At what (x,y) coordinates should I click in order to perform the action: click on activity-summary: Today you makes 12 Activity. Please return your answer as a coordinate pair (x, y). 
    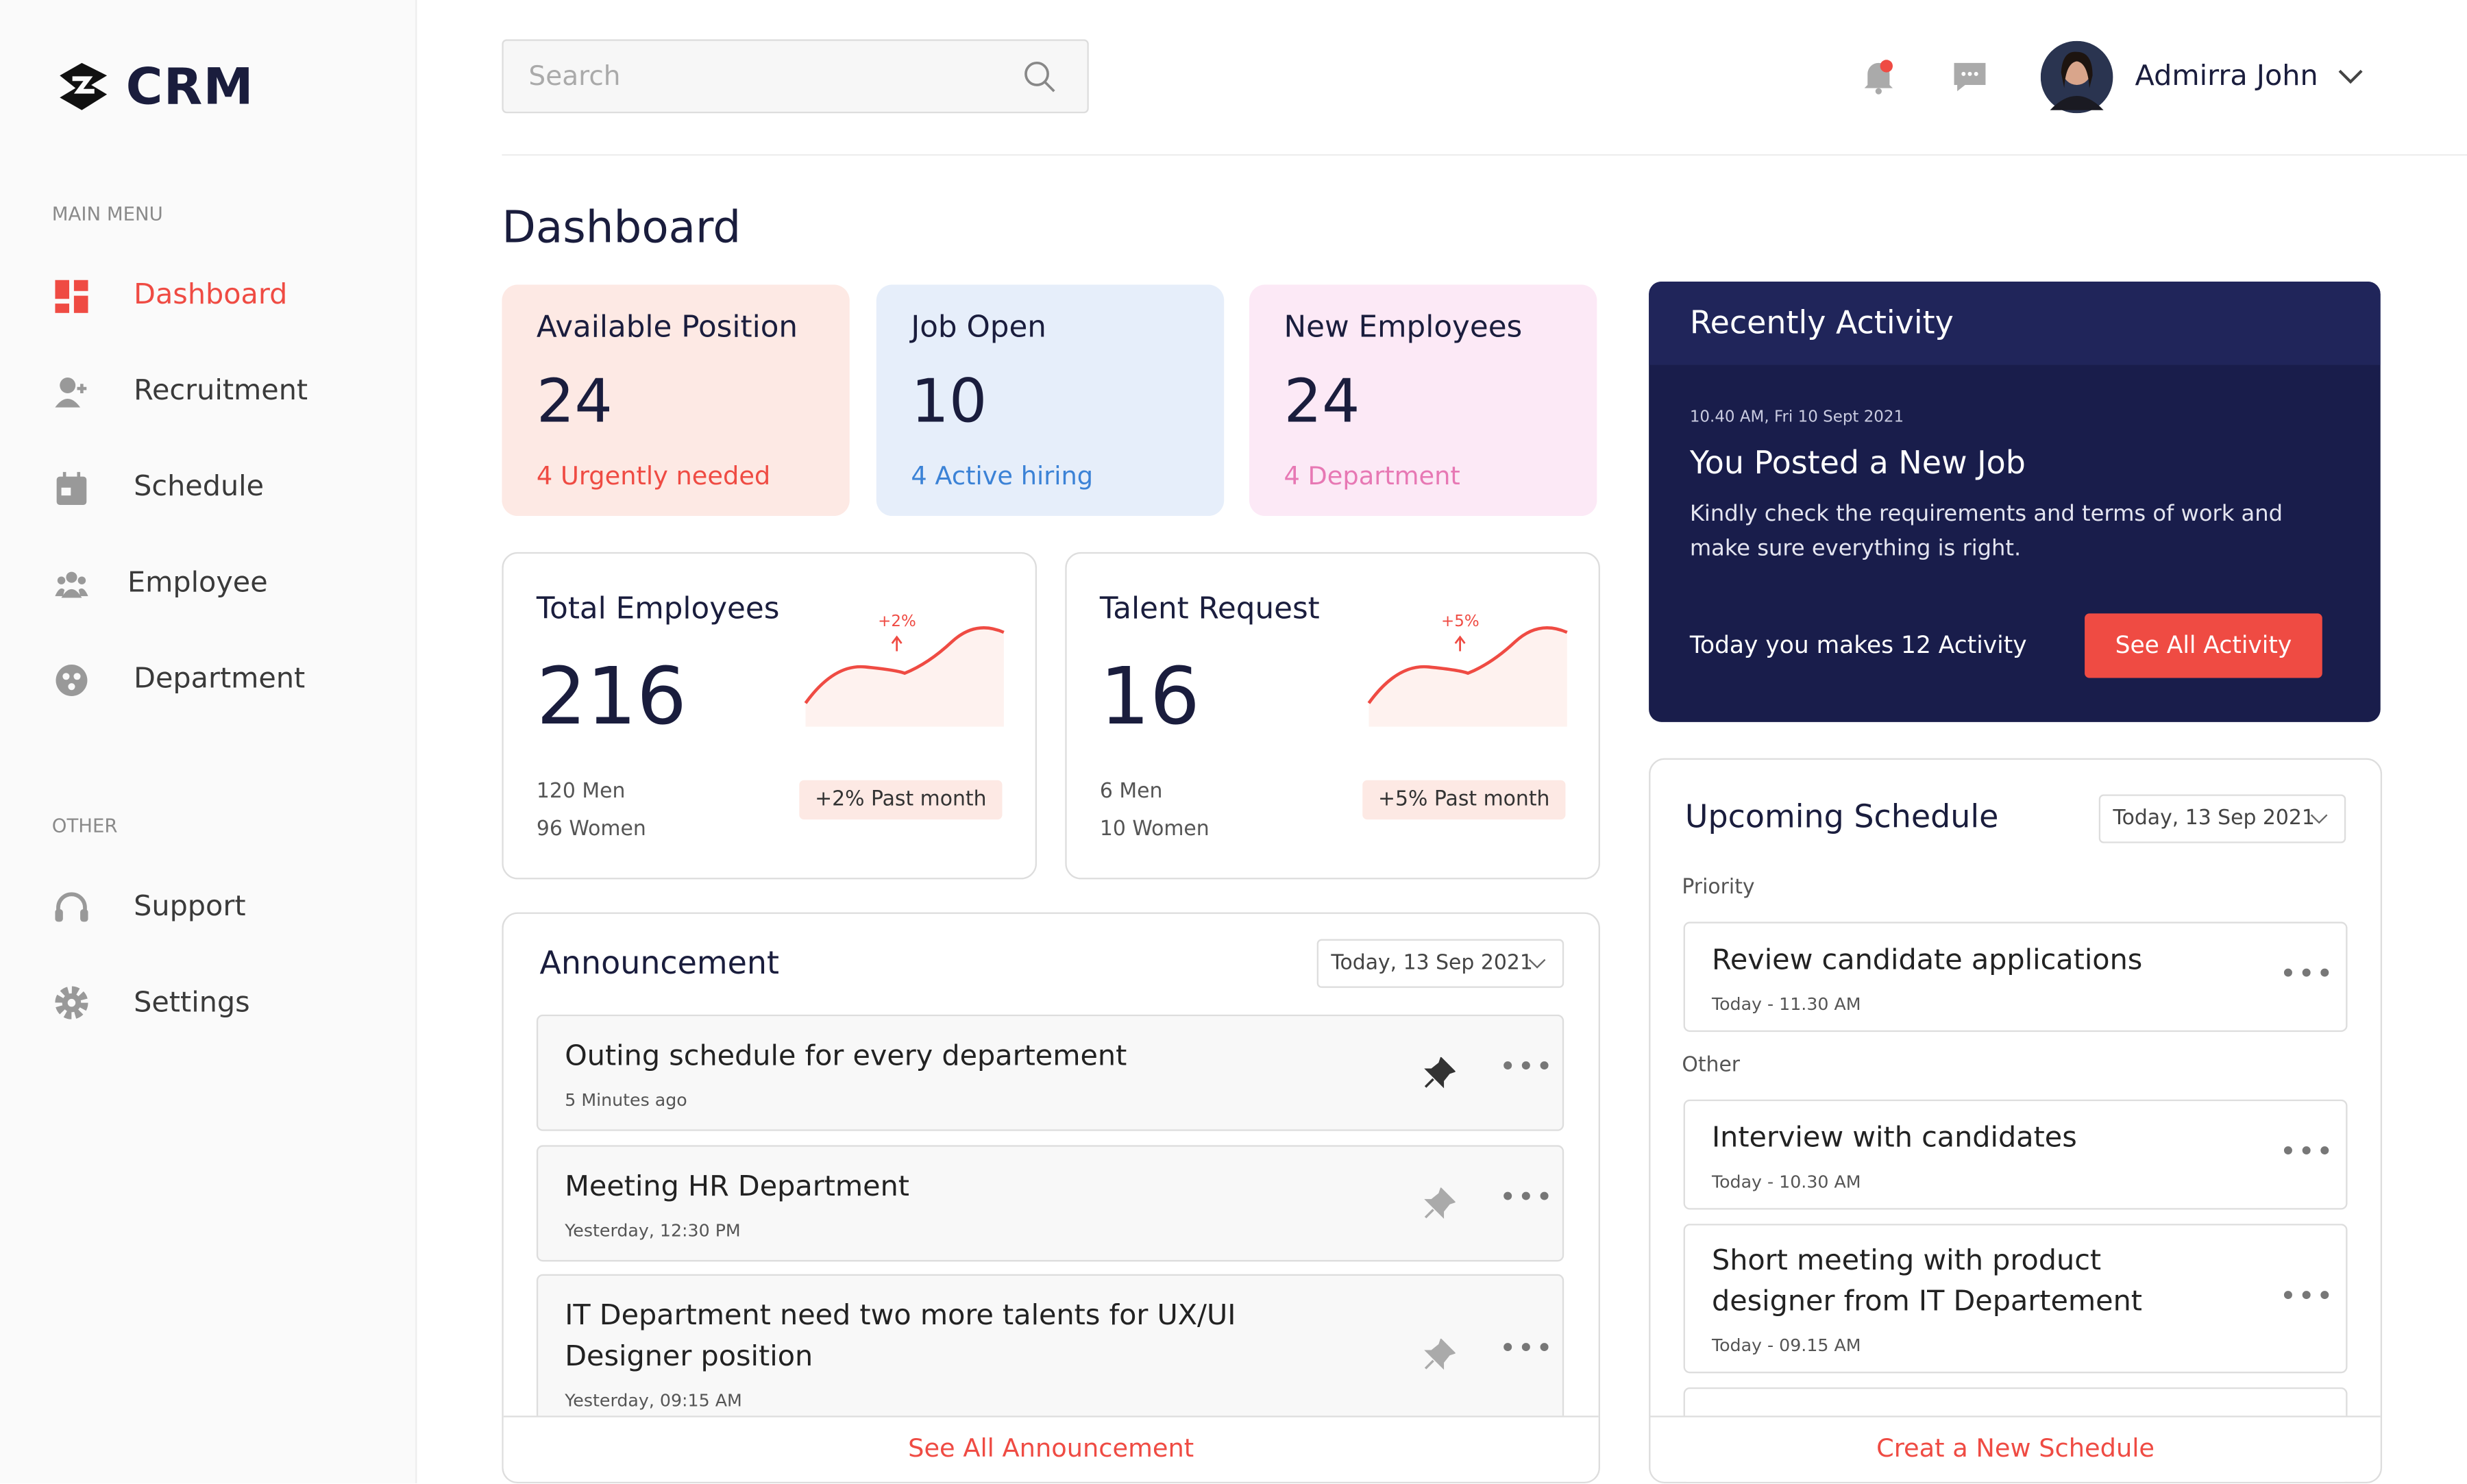
    Looking at the image, I should click on (1858, 644).